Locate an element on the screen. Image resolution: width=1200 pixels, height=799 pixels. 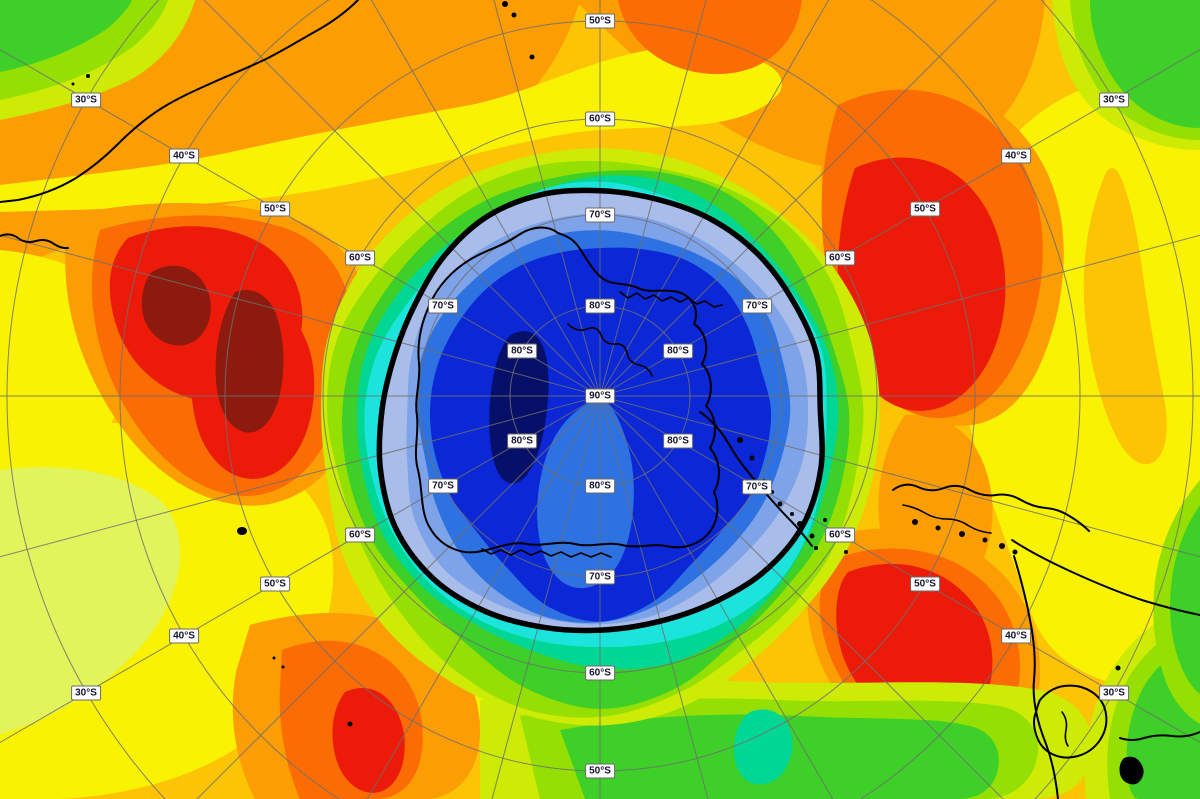
graticule-label-0-50S: 50°S is located at coordinates (600, 21).